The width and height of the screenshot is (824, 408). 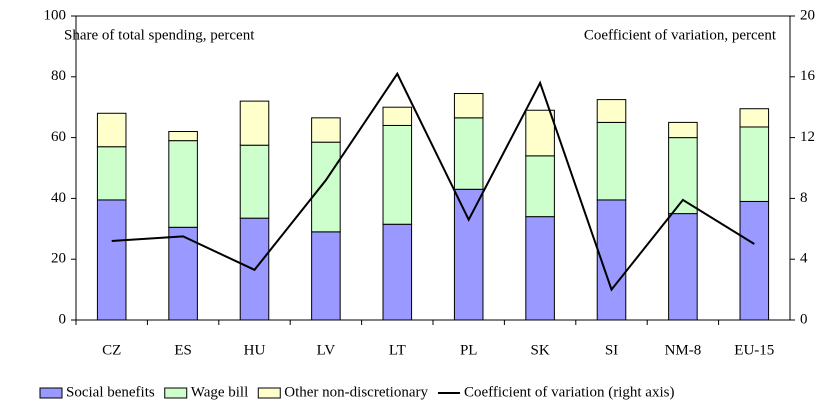 I want to click on x-tick-label: LT, so click(x=397, y=350).